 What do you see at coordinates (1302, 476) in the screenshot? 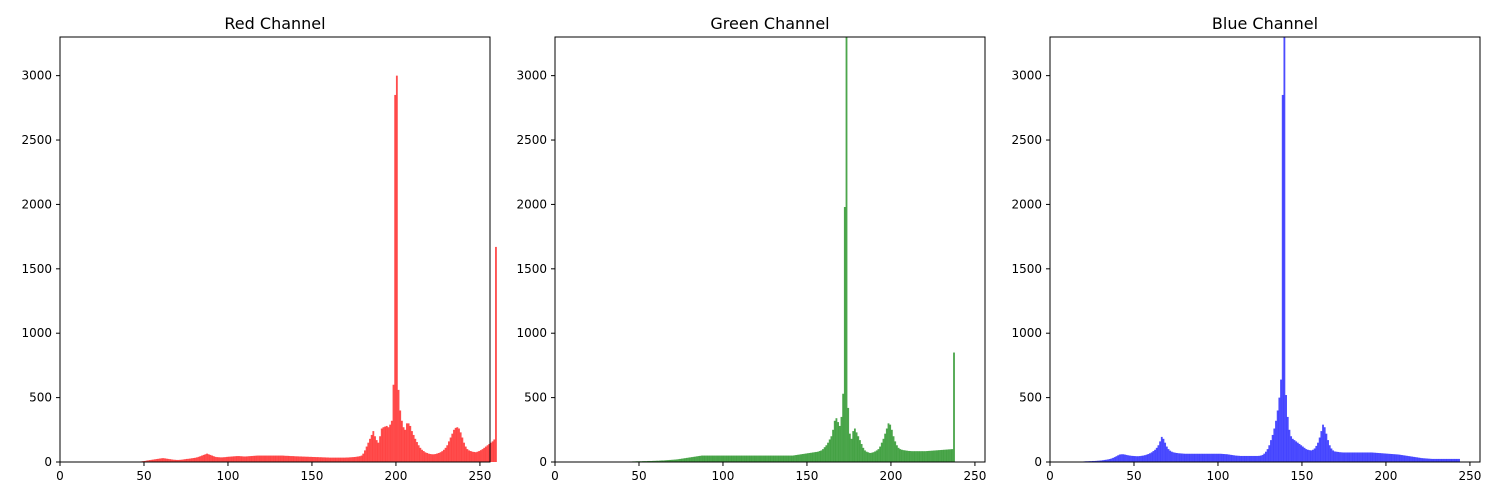
I see `x-tick-label: 150` at bounding box center [1302, 476].